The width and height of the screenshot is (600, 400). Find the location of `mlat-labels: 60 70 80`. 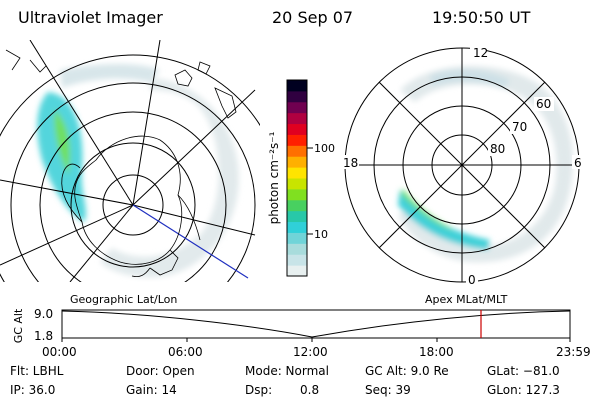

mlat-labels: 60 70 80 is located at coordinates (521, 126).